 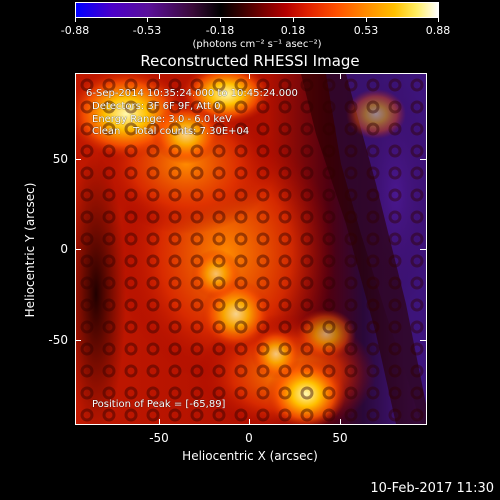 I want to click on colorbar-tick-label: 0.53, so click(x=366, y=30).